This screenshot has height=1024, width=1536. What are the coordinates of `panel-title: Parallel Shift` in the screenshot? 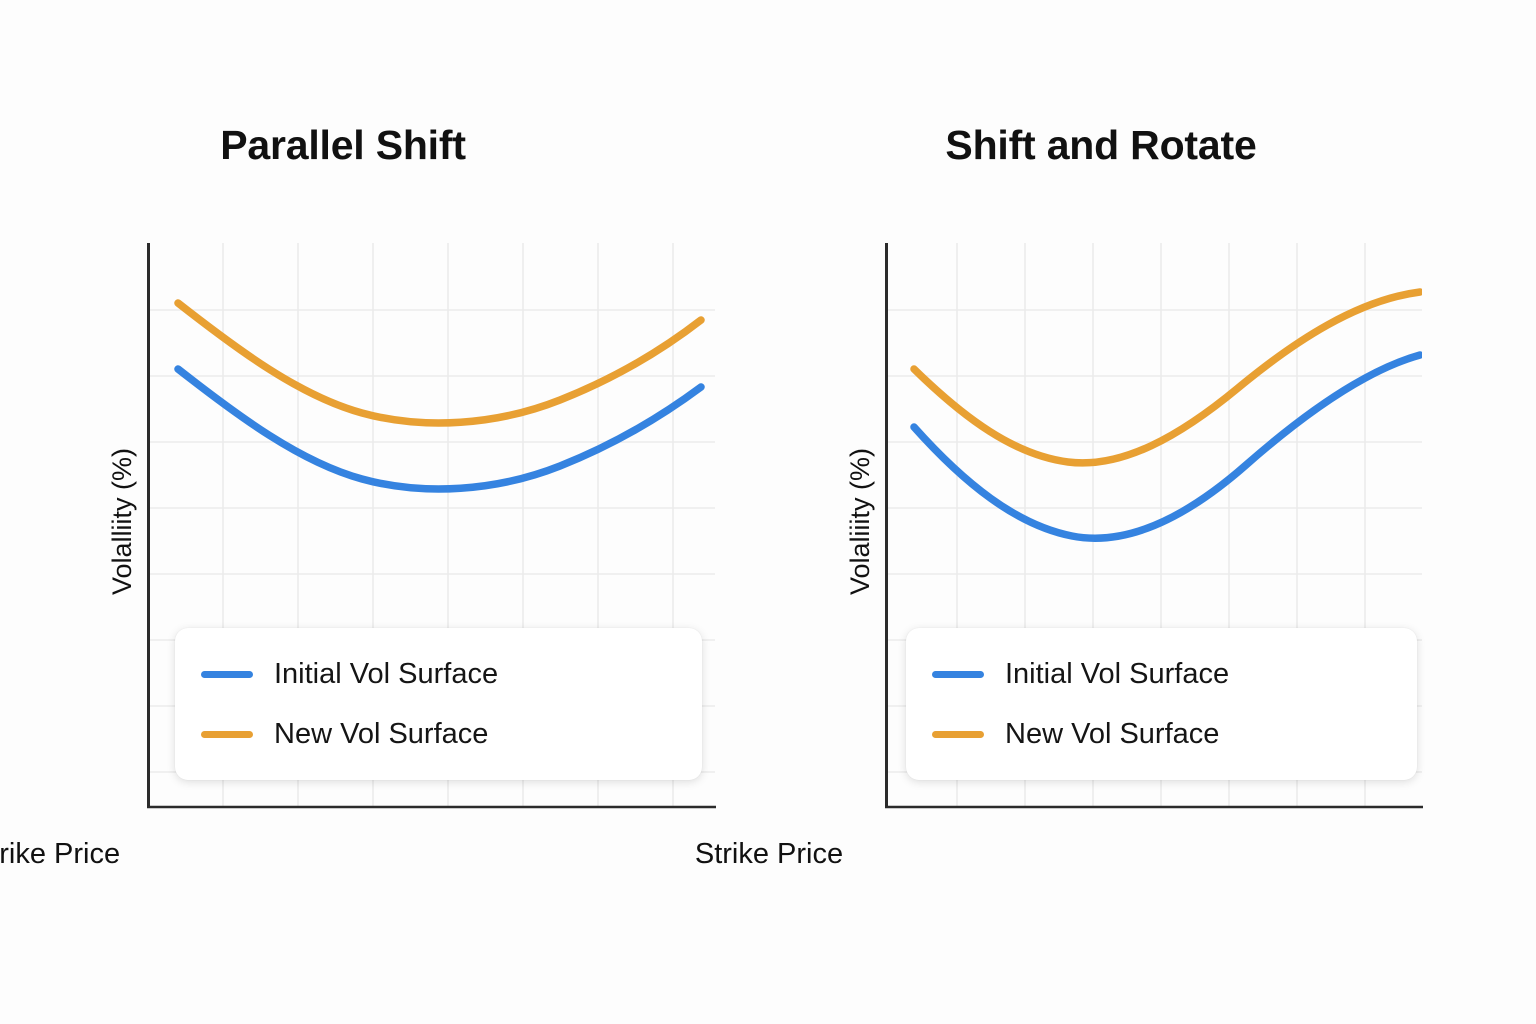 It's located at (343, 145).